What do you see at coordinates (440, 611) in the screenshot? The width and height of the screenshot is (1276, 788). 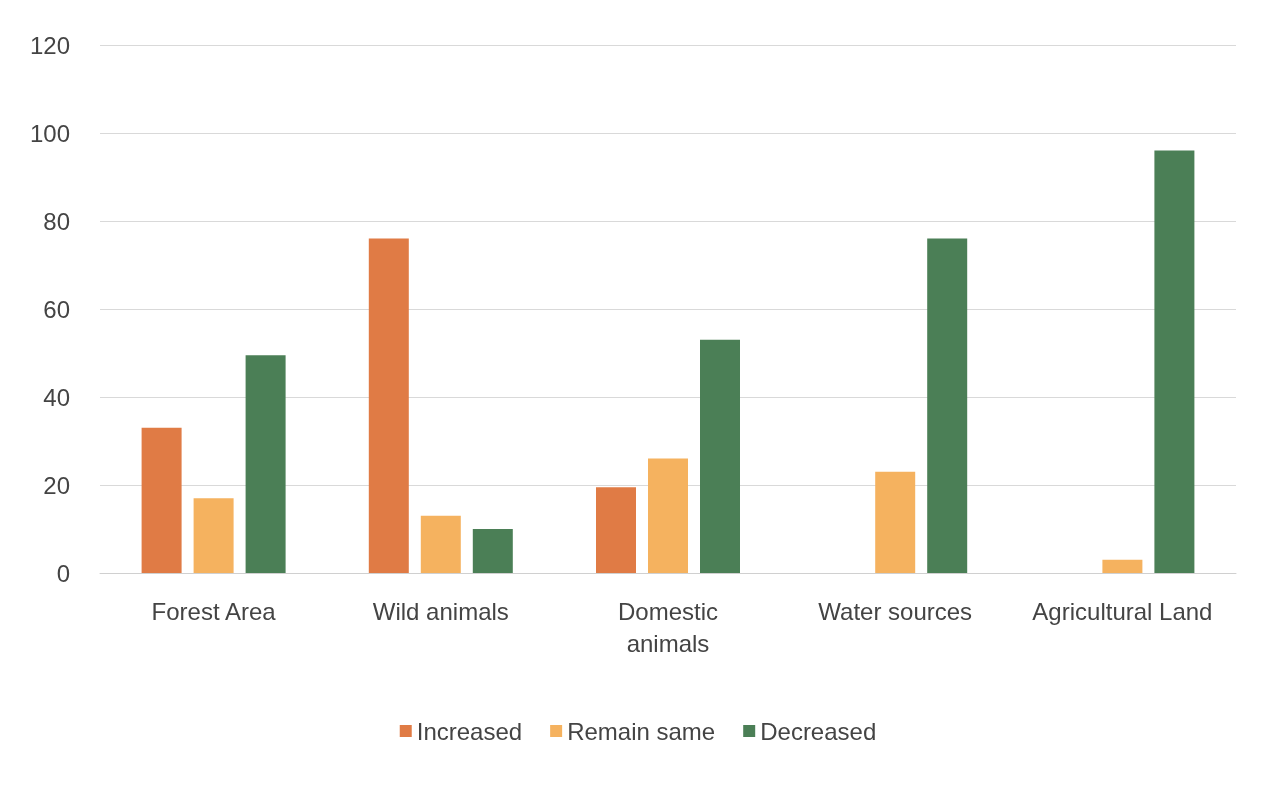 I see `x-tick-label: Wild animals` at bounding box center [440, 611].